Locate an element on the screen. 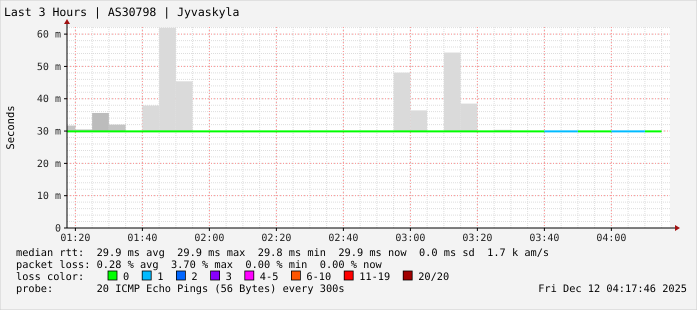 This screenshot has height=310, width=697. text: Fri Dec 12 04:17:46 2025 is located at coordinates (612, 289).